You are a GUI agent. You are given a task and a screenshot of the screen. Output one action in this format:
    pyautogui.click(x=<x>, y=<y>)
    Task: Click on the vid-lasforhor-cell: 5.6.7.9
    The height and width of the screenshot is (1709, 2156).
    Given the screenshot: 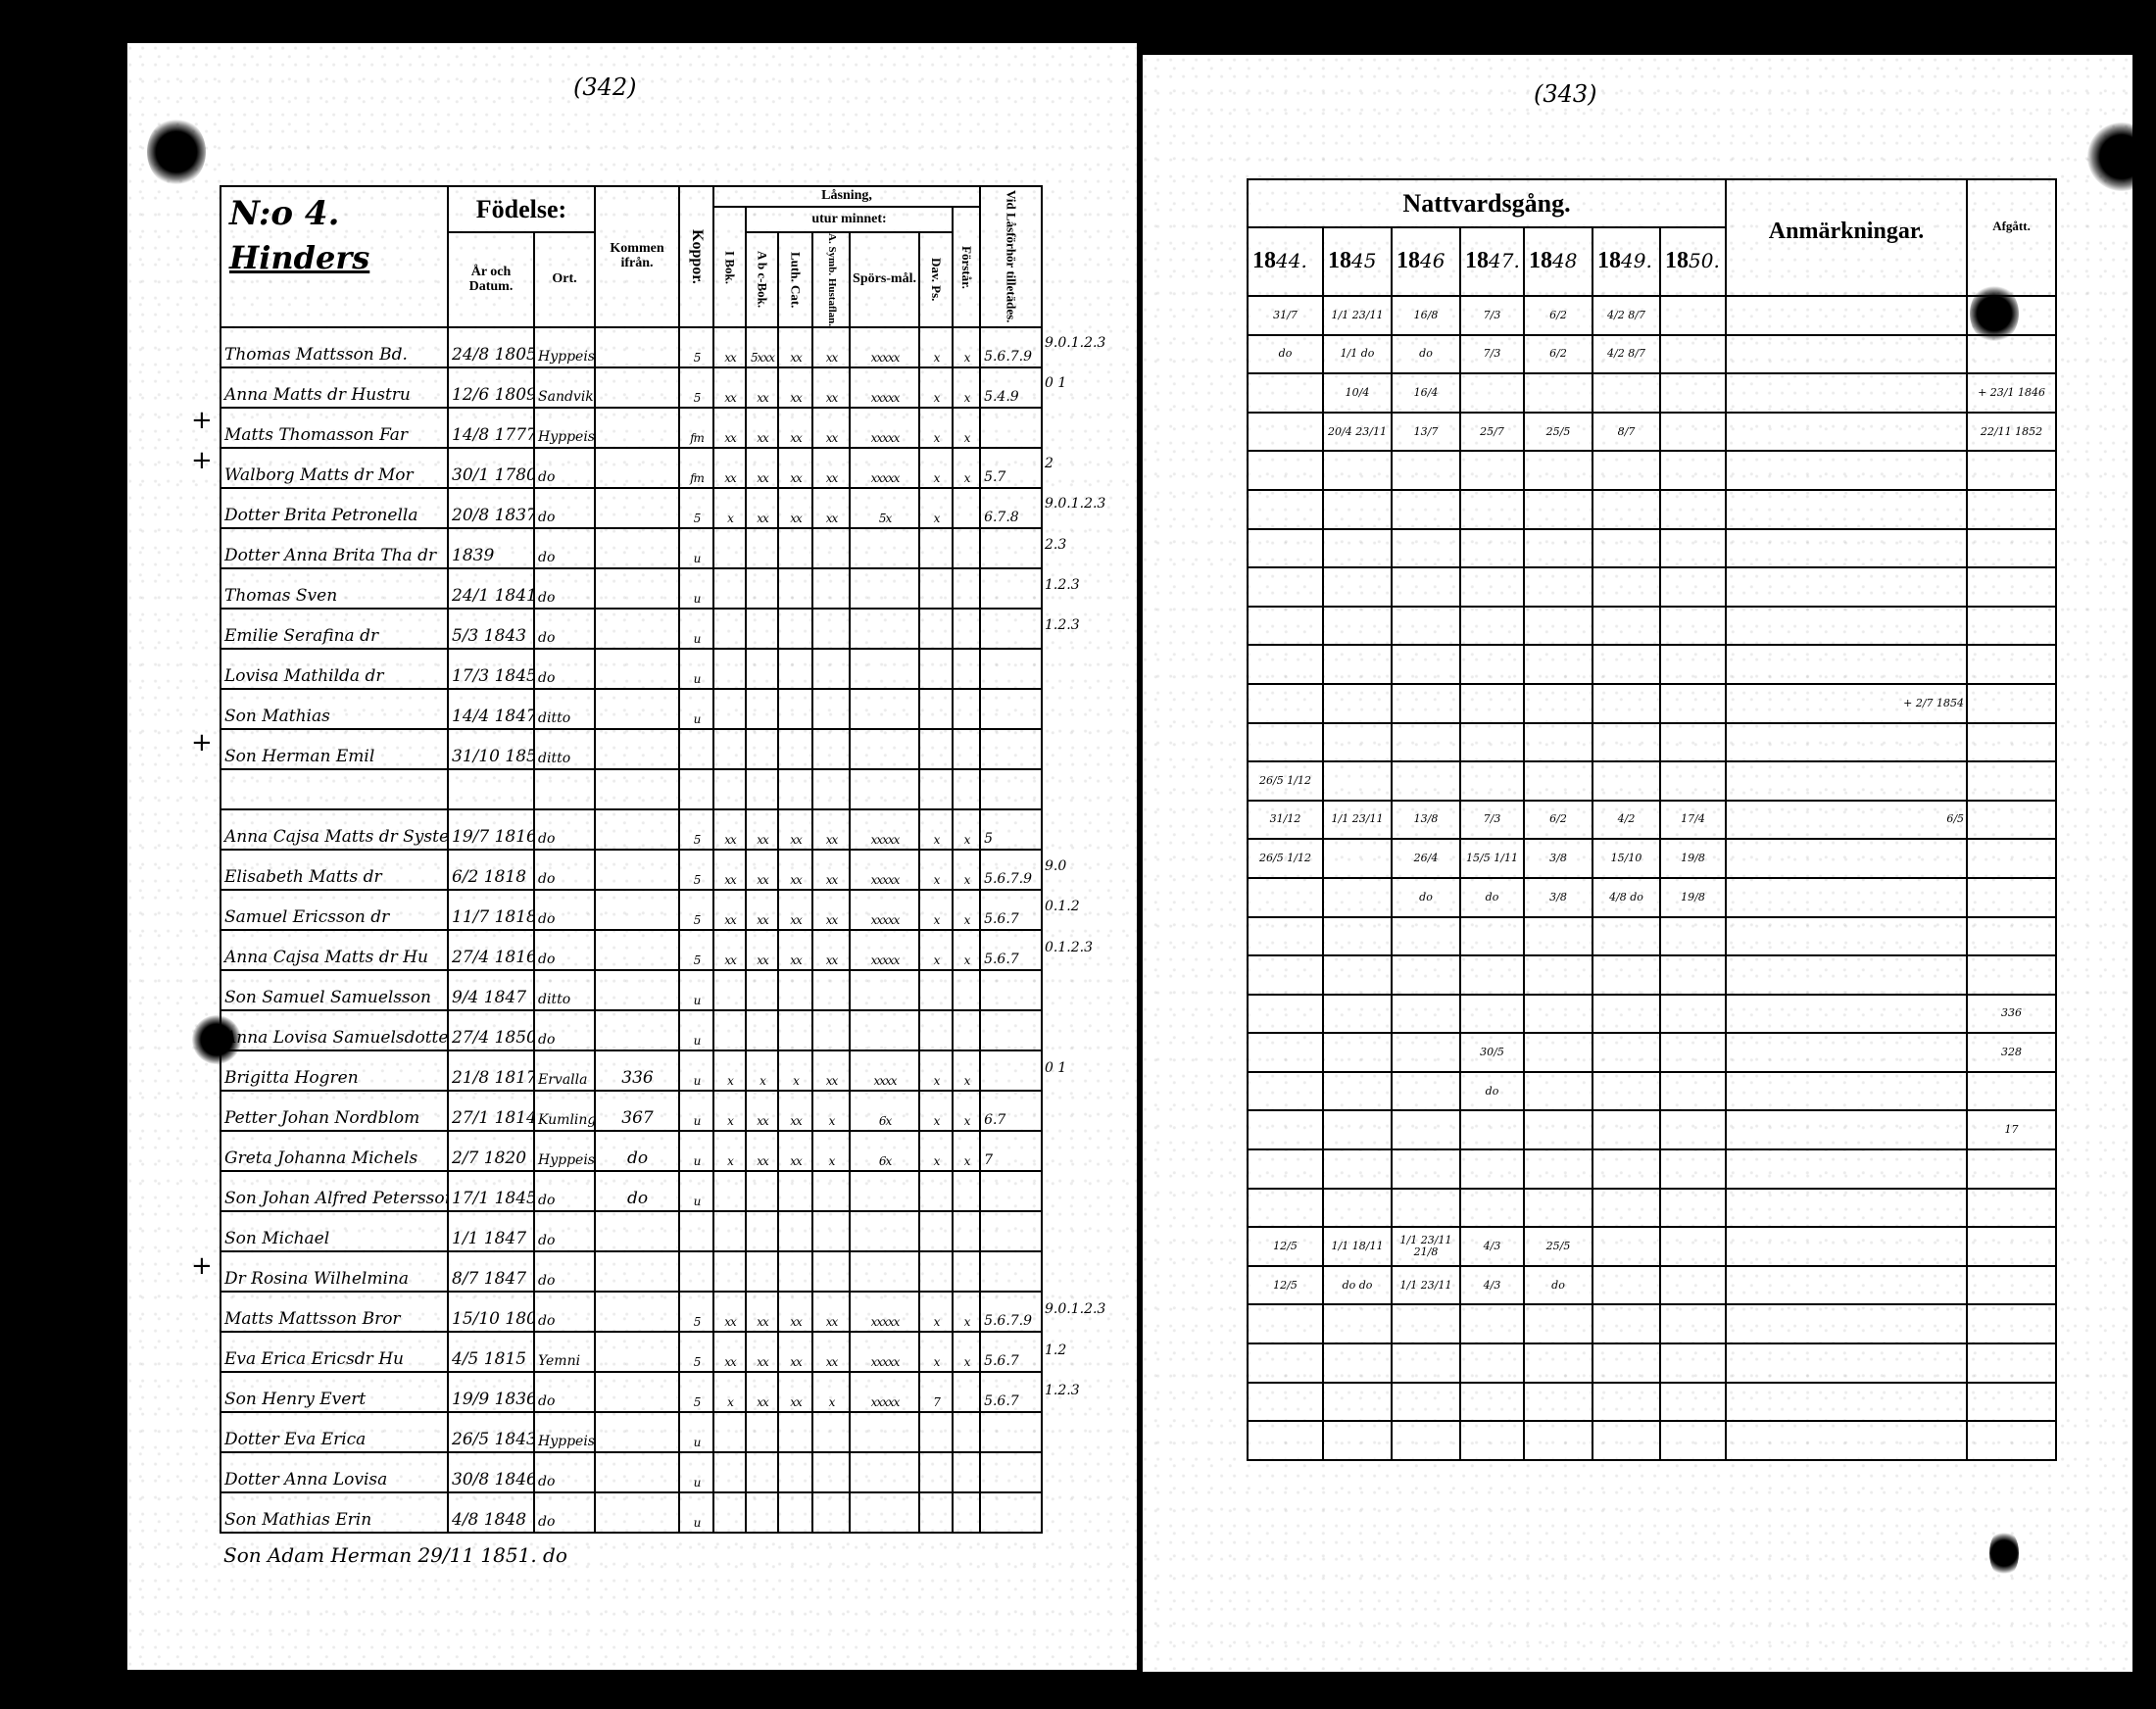 What is the action you would take?
    pyautogui.click(x=1011, y=871)
    